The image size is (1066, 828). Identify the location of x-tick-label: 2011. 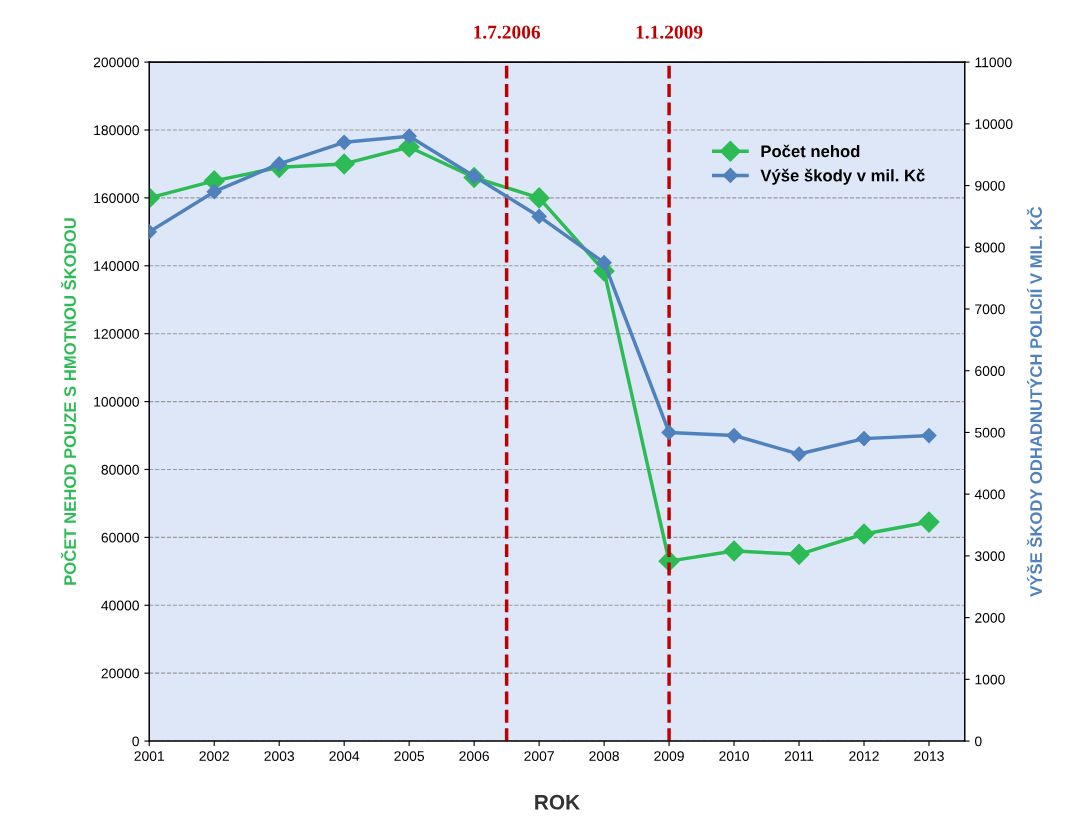
(799, 756).